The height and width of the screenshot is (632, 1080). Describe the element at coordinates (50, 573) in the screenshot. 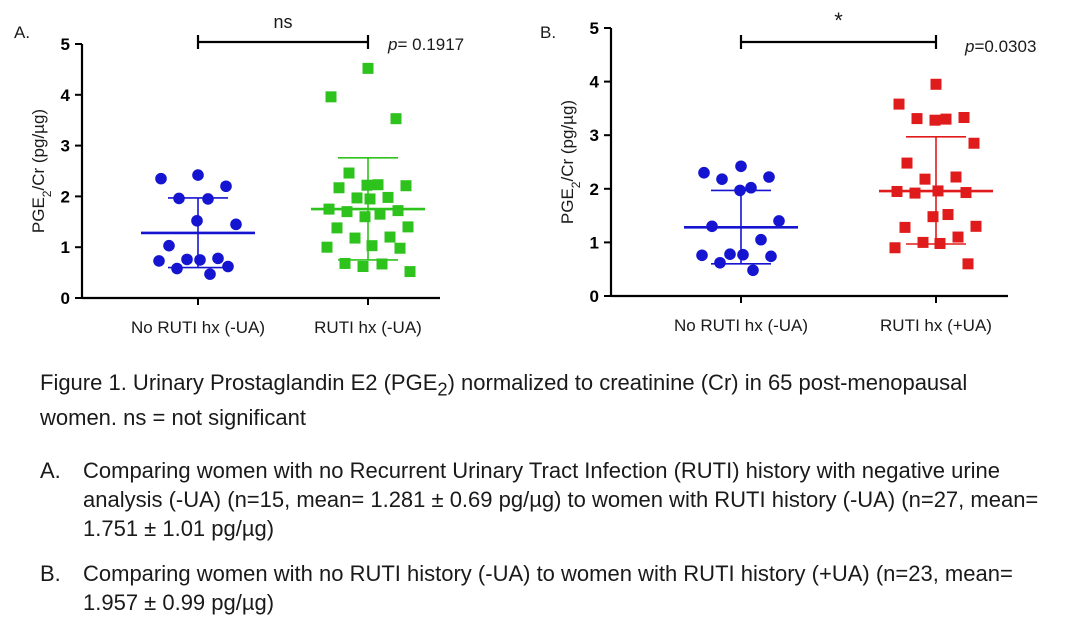

I see `description-label: B.` at that location.